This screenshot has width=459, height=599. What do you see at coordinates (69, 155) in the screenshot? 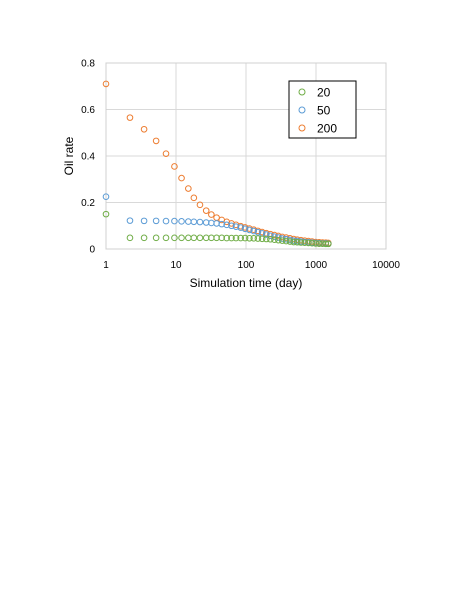
I see `y-axis-label: Oil rate` at bounding box center [69, 155].